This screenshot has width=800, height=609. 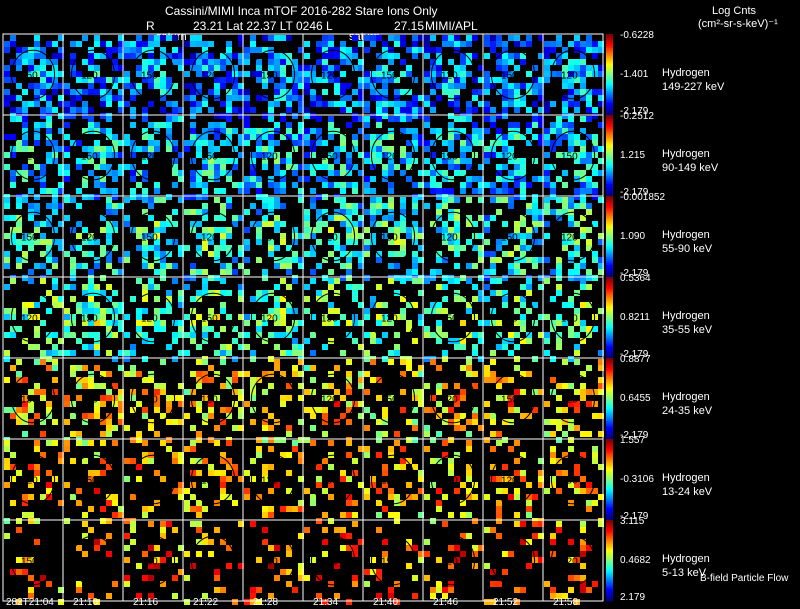 What do you see at coordinates (214, 479) in the screenshot?
I see `panel-r5-c3: 150` at bounding box center [214, 479].